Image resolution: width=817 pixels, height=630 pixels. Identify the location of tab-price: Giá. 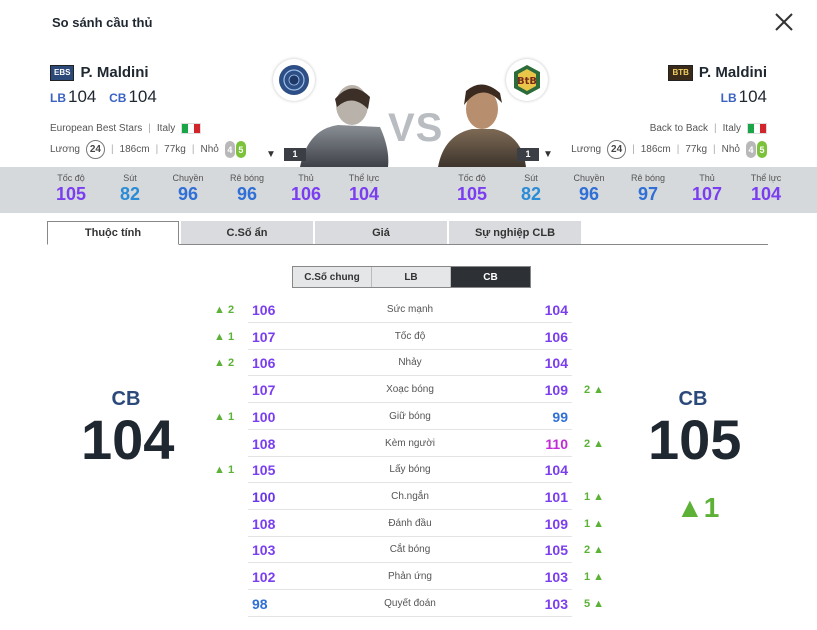
(381, 232).